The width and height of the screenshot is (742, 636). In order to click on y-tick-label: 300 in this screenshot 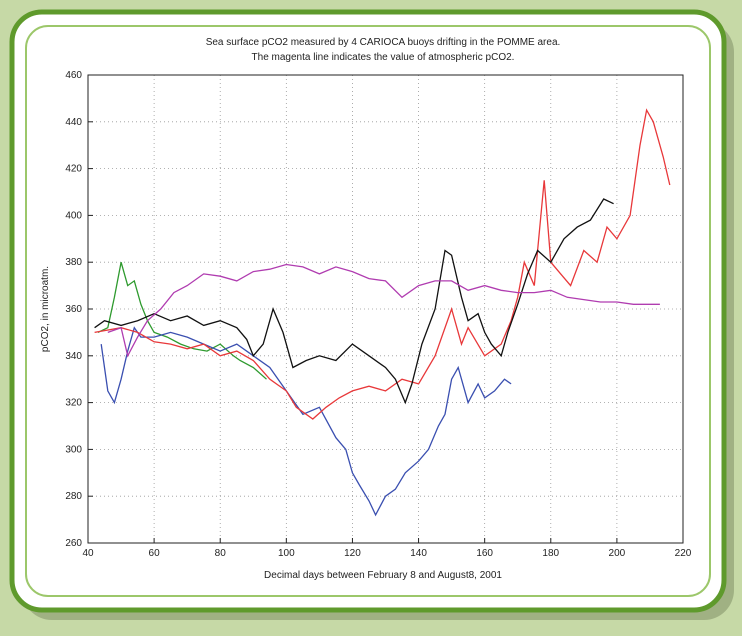, I will do `click(73, 449)`.